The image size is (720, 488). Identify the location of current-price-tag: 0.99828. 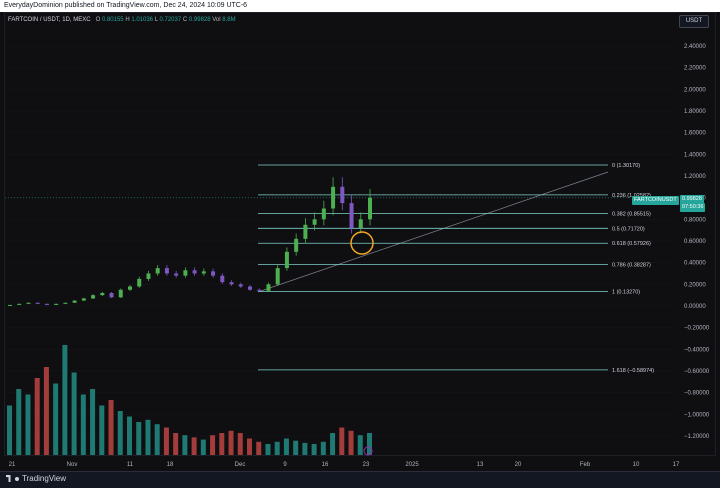
(692, 199).